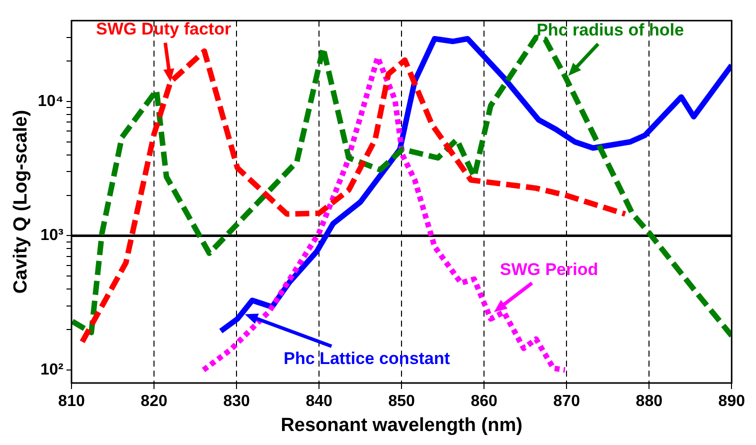 This screenshot has height=445, width=756. I want to click on x-tick-label: 840, so click(319, 401).